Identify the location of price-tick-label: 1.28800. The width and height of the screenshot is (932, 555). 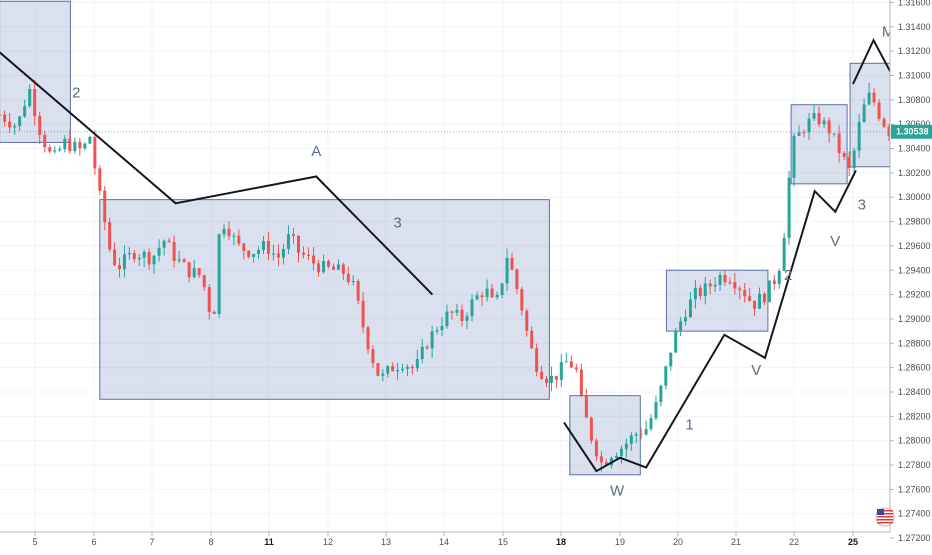
(914, 343).